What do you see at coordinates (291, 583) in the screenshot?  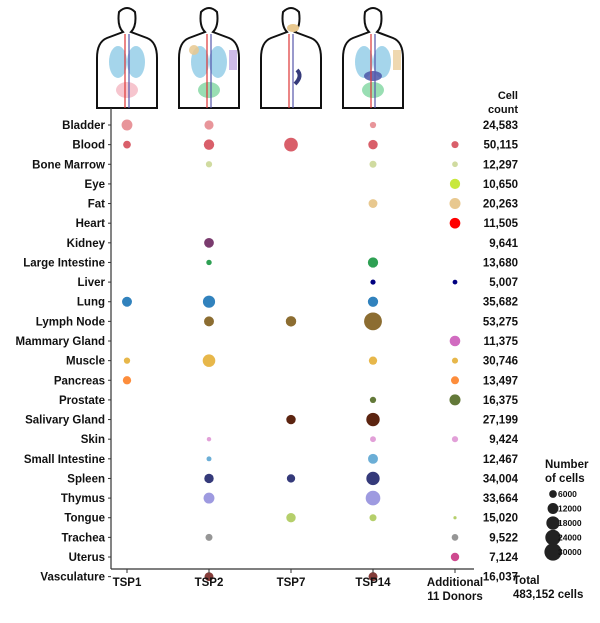 I see `x-tick-label: TSP7` at bounding box center [291, 583].